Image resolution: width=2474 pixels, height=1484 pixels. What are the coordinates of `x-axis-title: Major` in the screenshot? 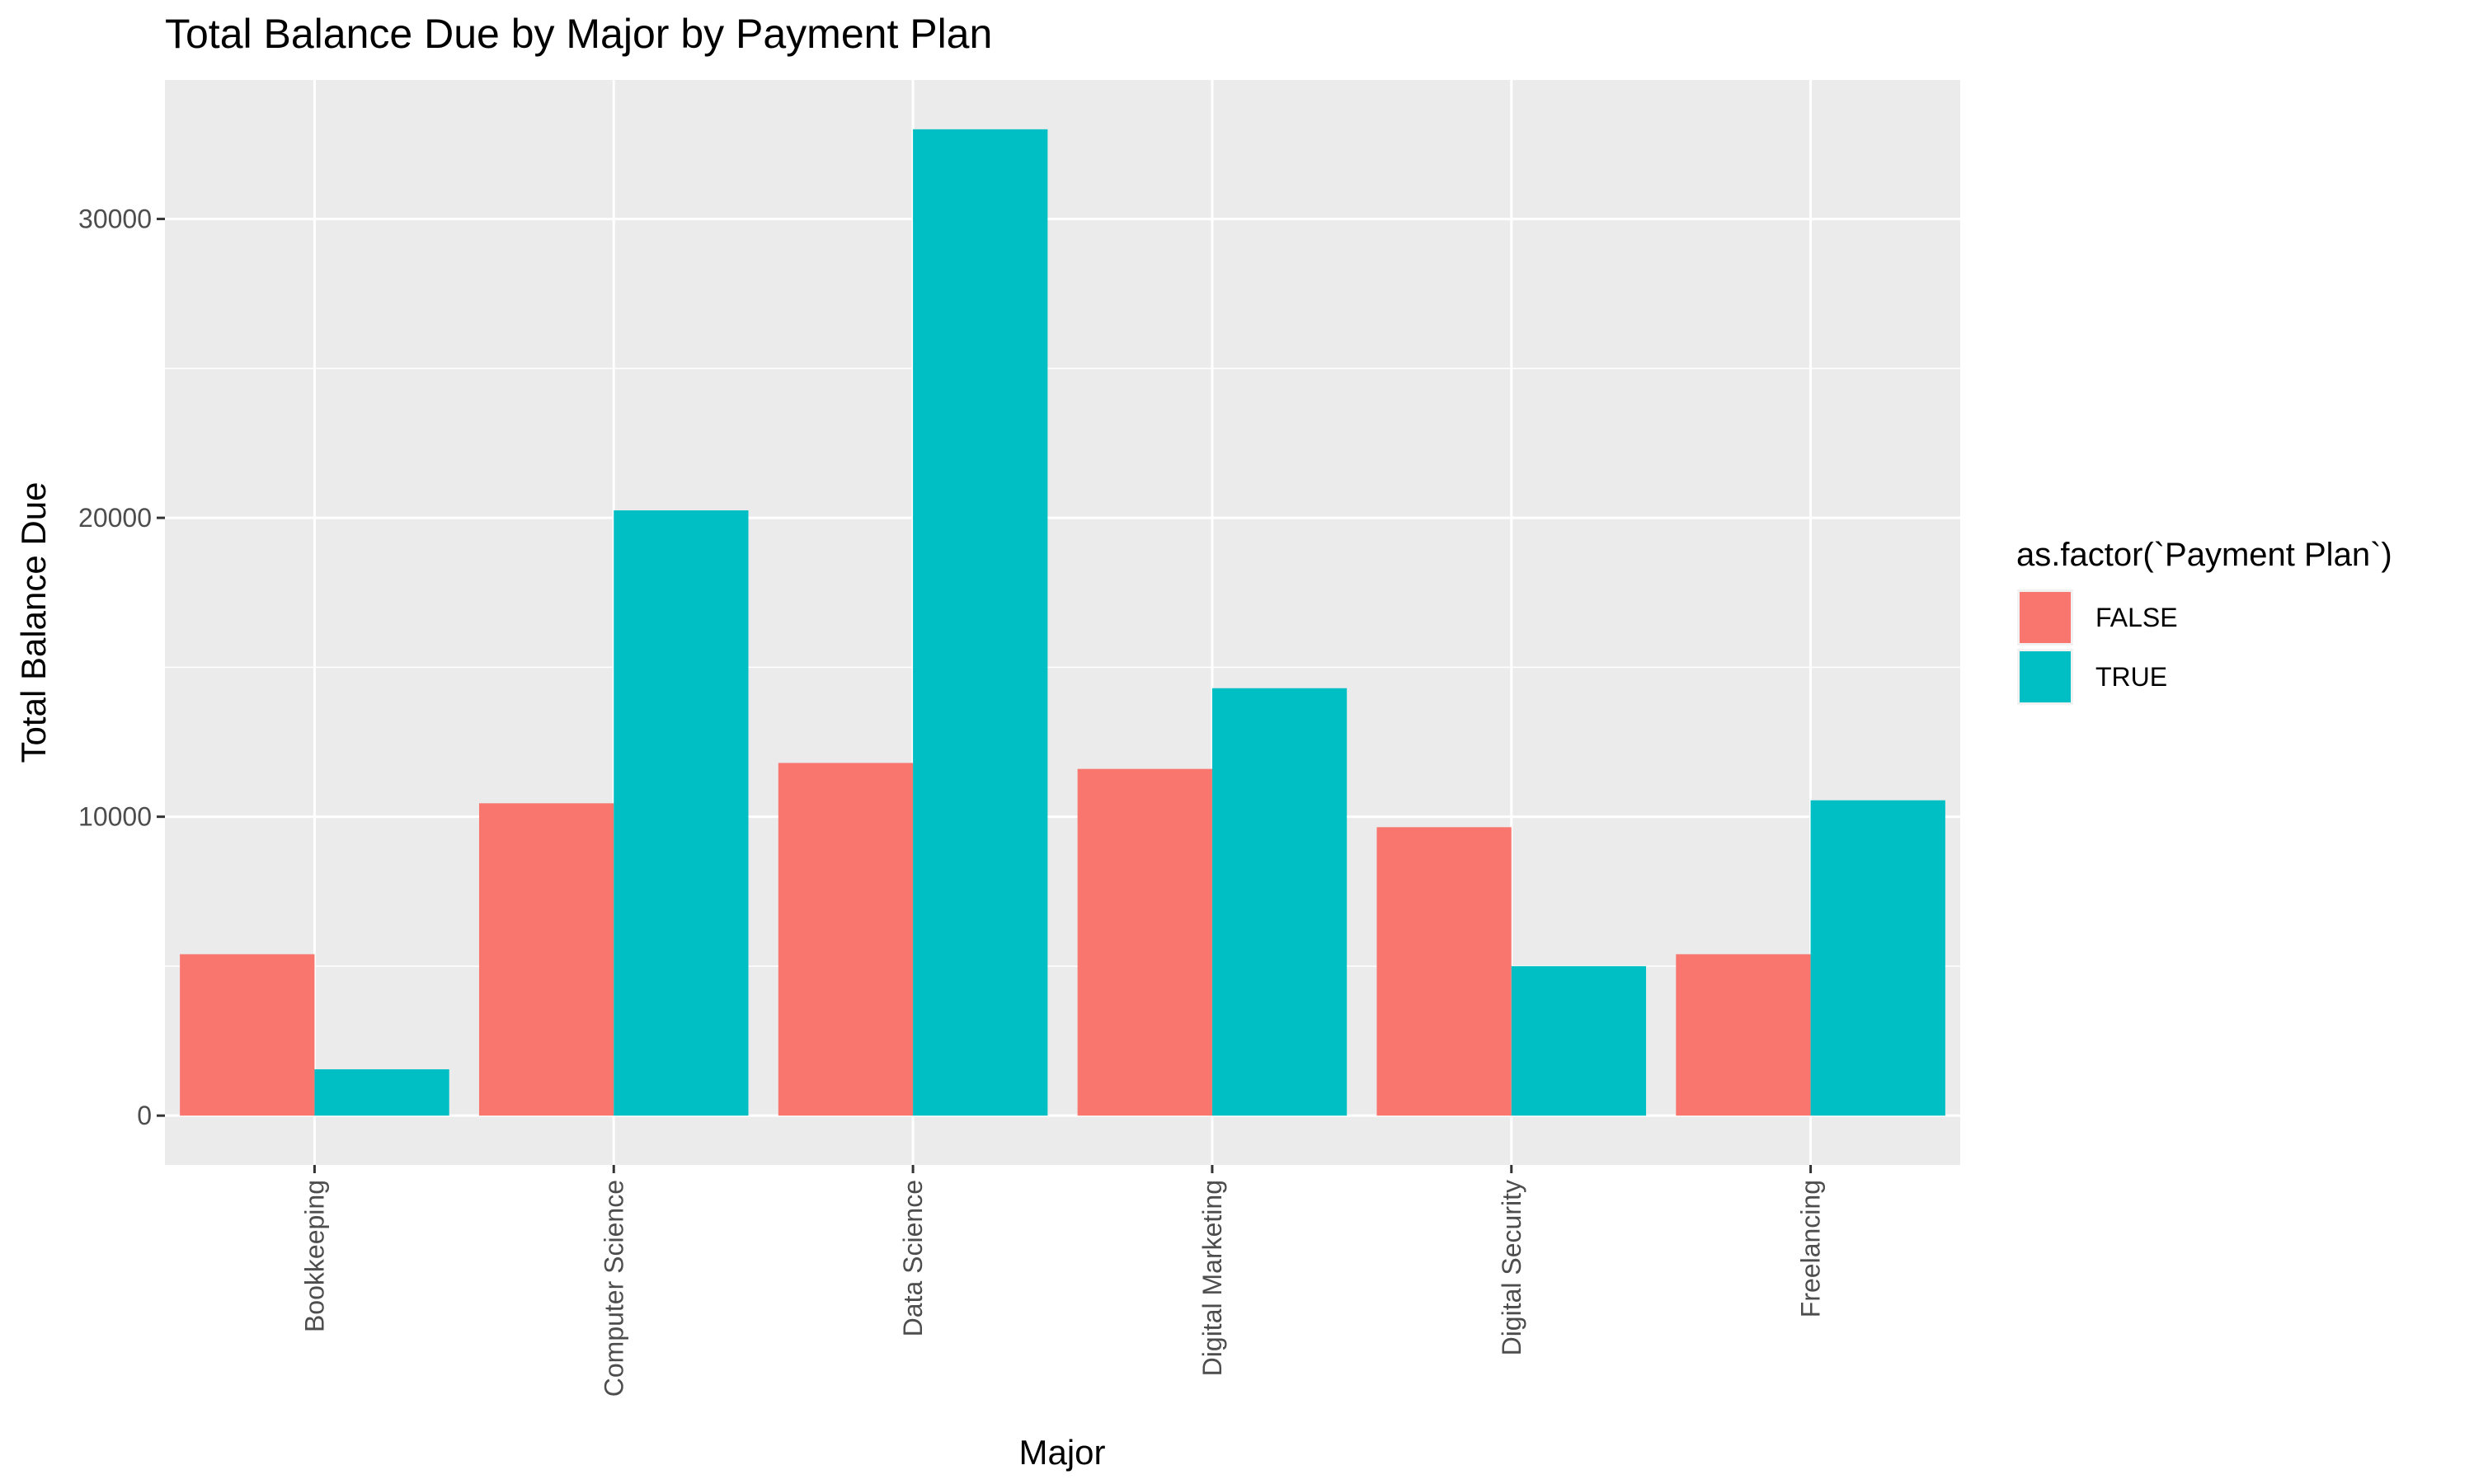 It's located at (1061, 1452).